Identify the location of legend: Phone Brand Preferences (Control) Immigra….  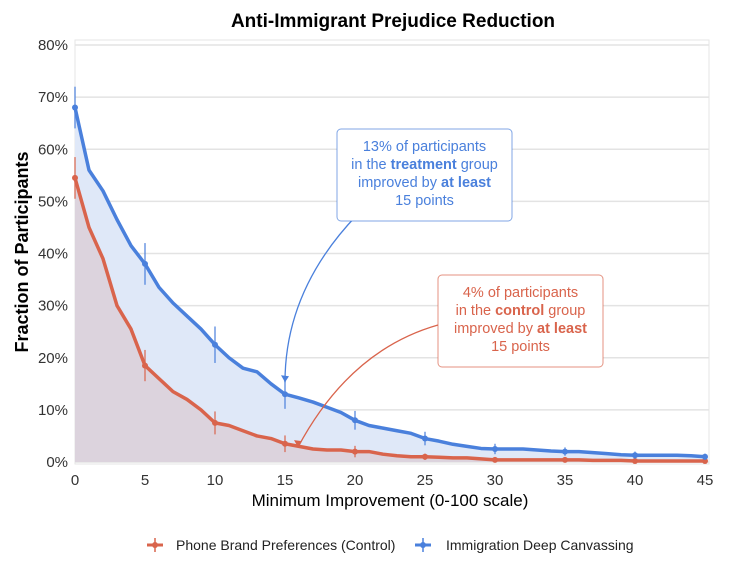
(390, 545).